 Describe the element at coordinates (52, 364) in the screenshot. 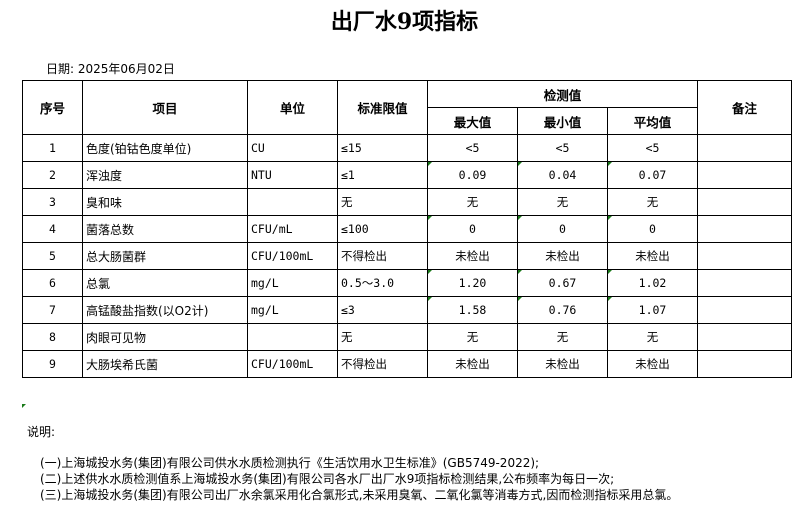

I see `cell-no: 9` at that location.